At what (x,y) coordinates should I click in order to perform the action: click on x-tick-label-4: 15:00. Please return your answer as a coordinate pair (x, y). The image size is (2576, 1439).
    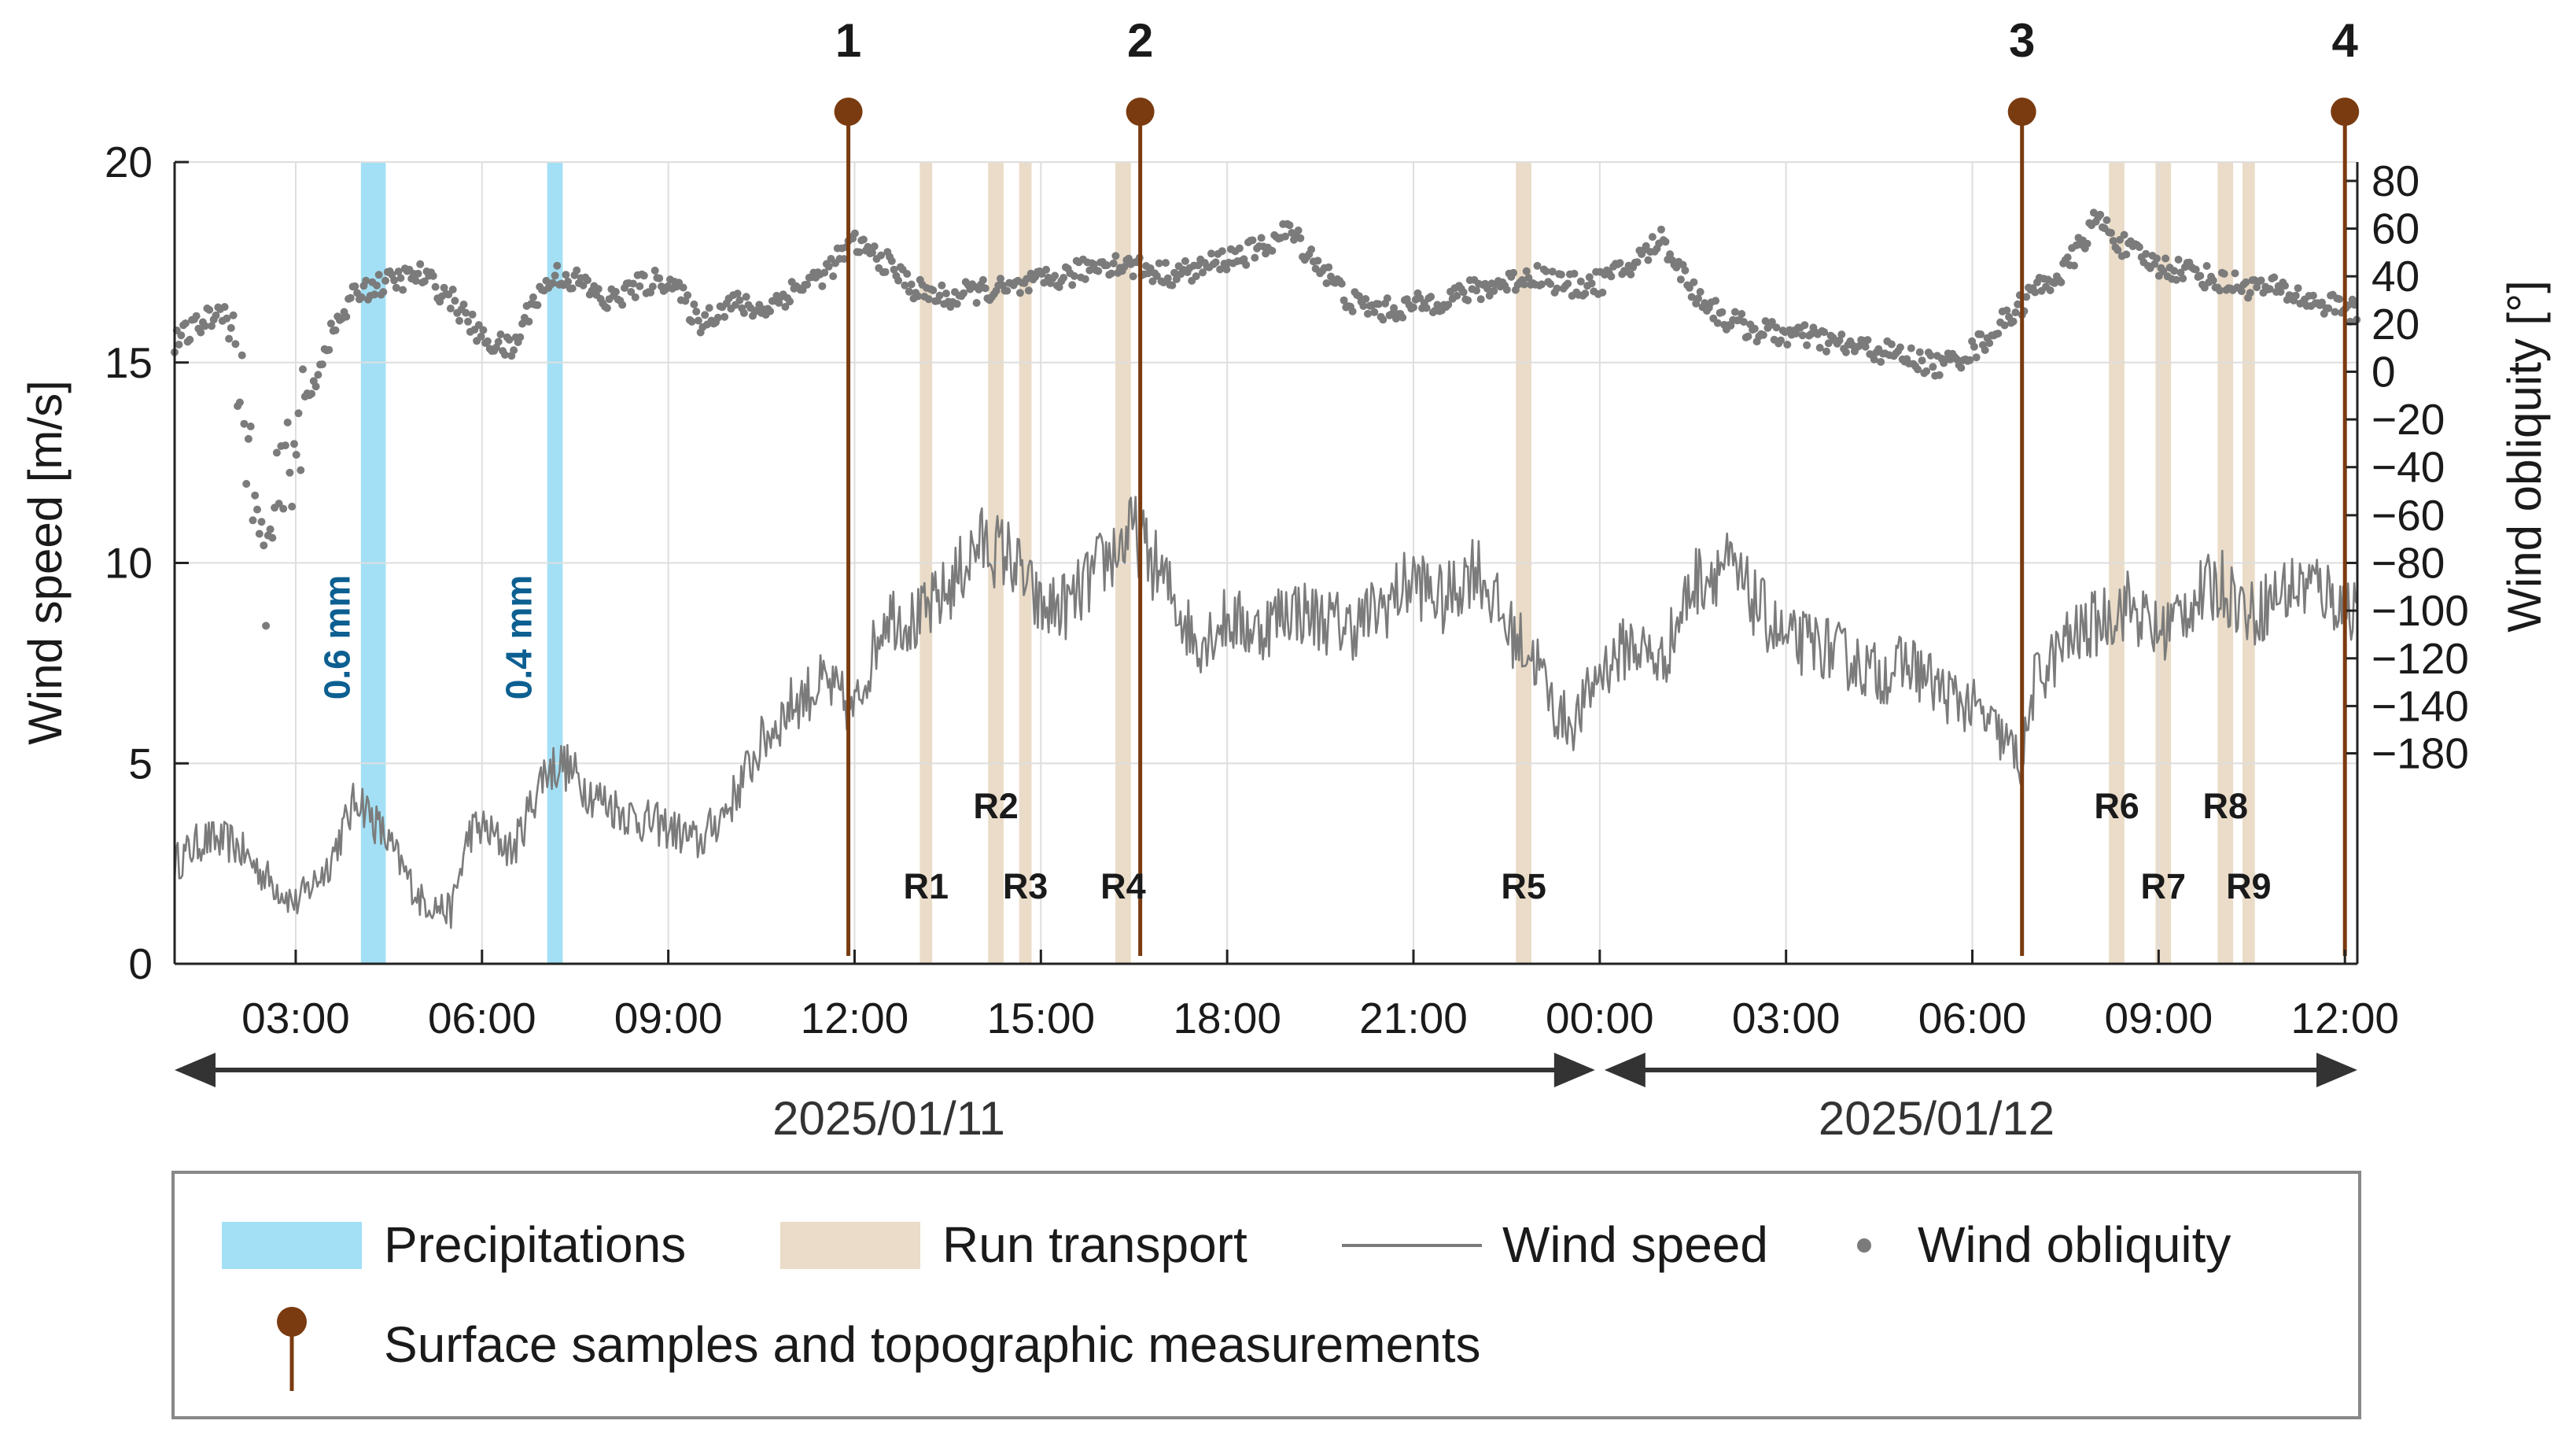
    Looking at the image, I should click on (1040, 1018).